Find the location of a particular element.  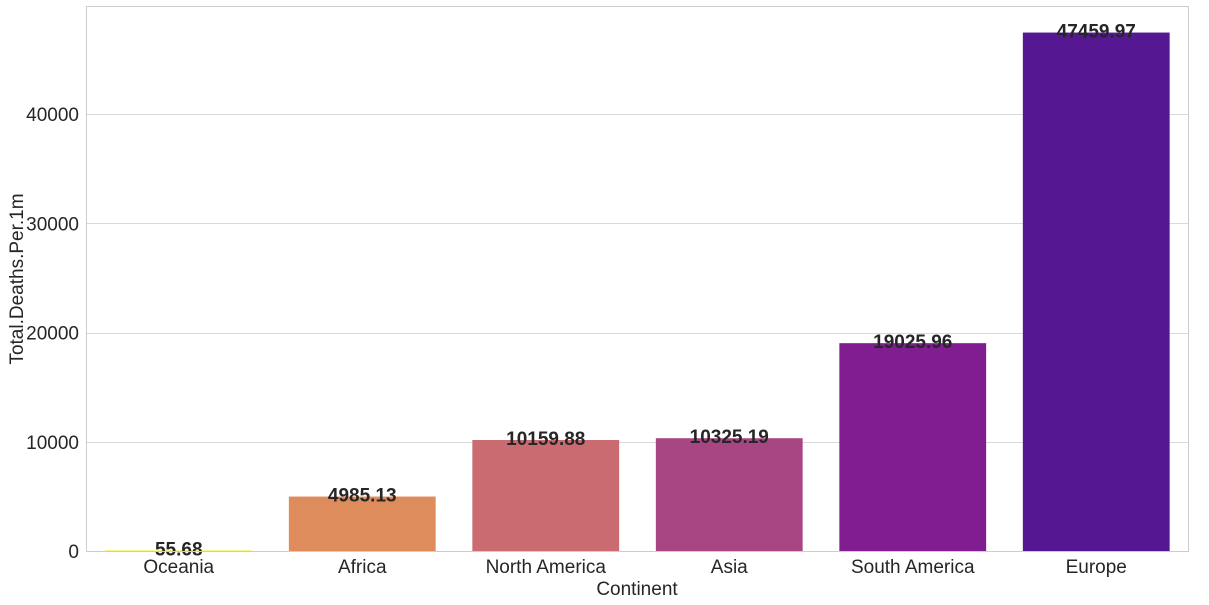

y-tick-label: 10000 is located at coordinates (52, 443).